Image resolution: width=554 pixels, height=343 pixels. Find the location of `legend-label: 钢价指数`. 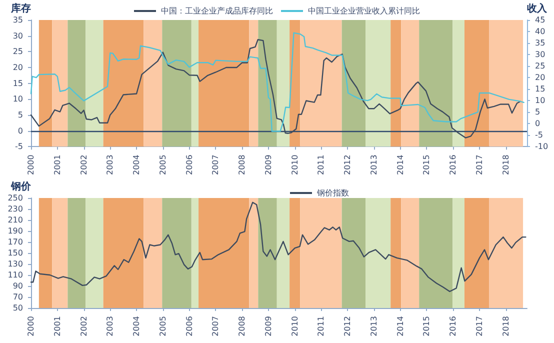

legend-label: 钢价指数 is located at coordinates (332, 193).